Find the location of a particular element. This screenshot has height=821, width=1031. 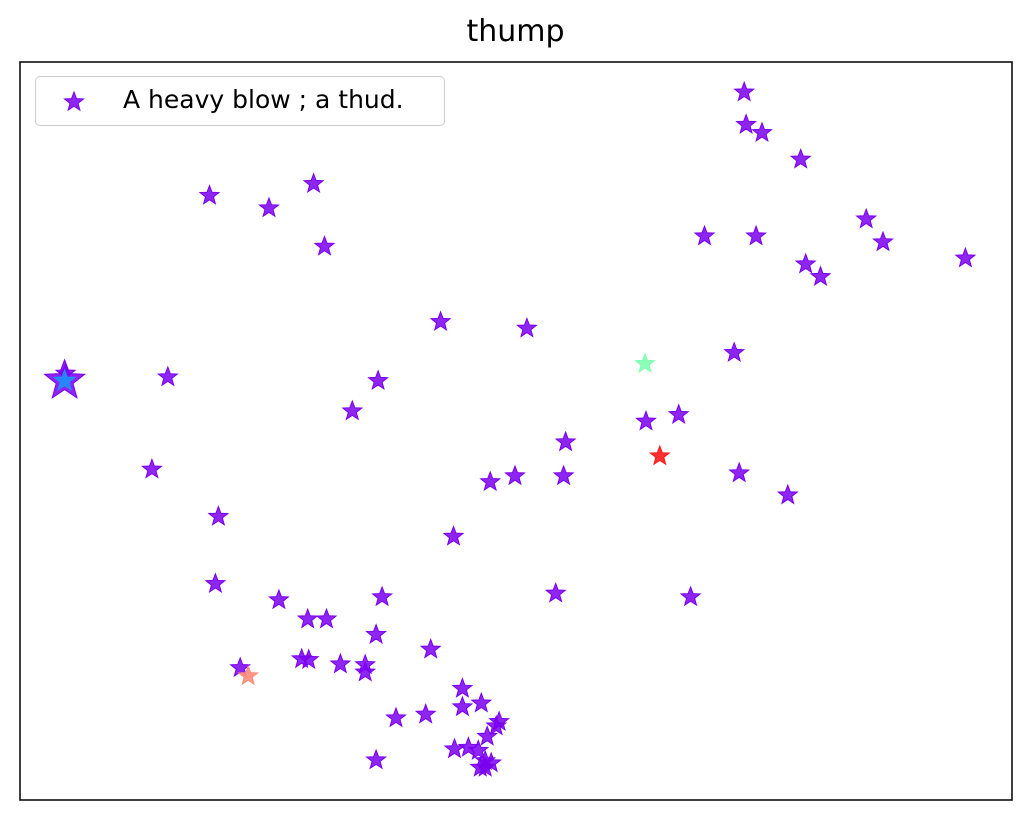

chart-title: thump is located at coordinates (515, 31).